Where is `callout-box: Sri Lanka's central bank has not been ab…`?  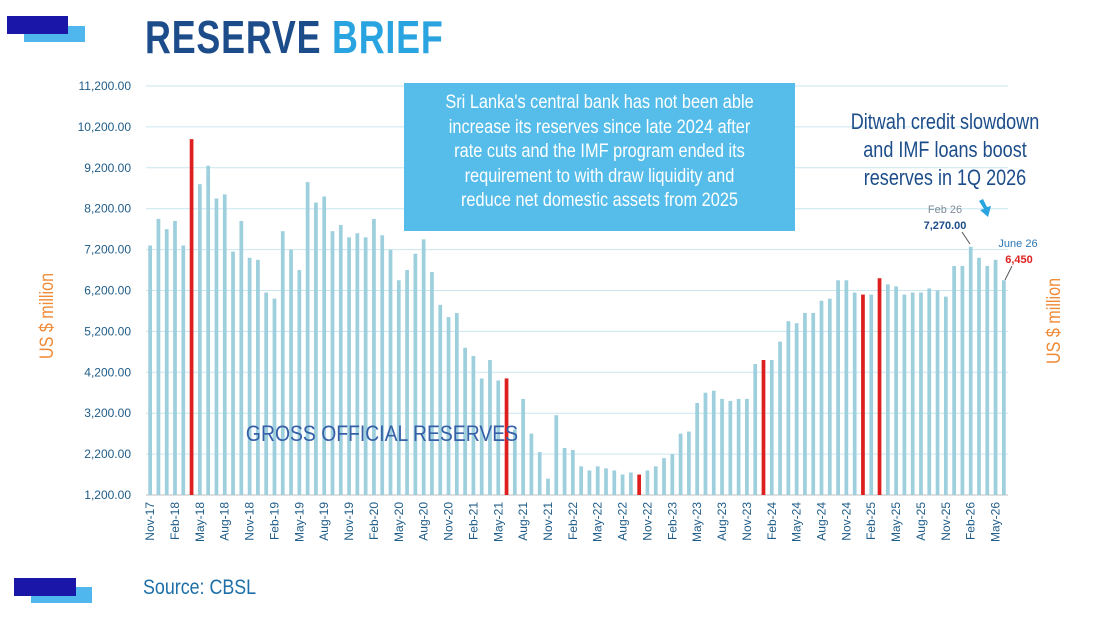 callout-box: Sri Lanka's central bank has not been ab… is located at coordinates (599, 157).